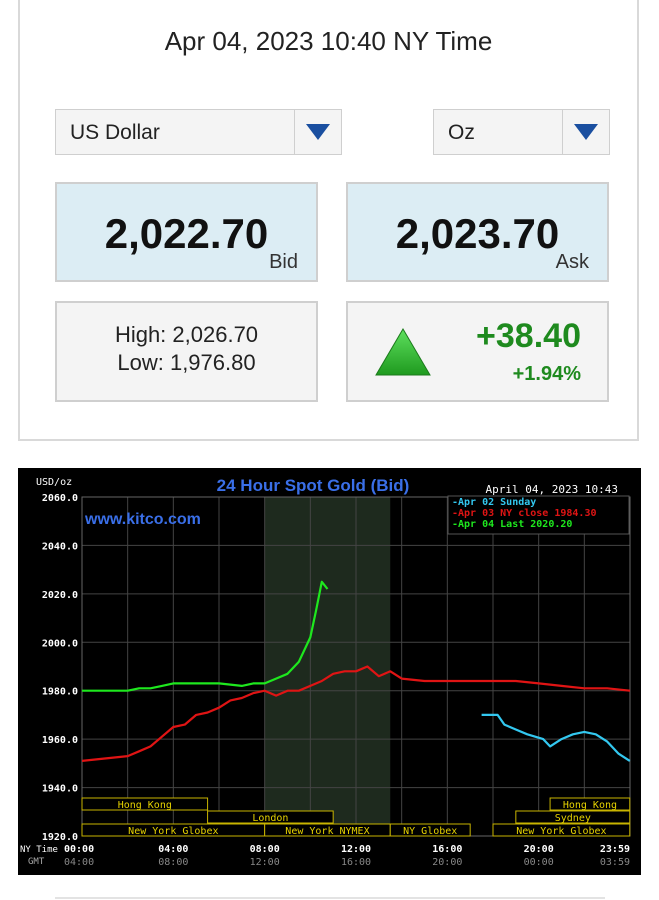  What do you see at coordinates (283, 262) in the screenshot?
I see `bid-label: Bid` at bounding box center [283, 262].